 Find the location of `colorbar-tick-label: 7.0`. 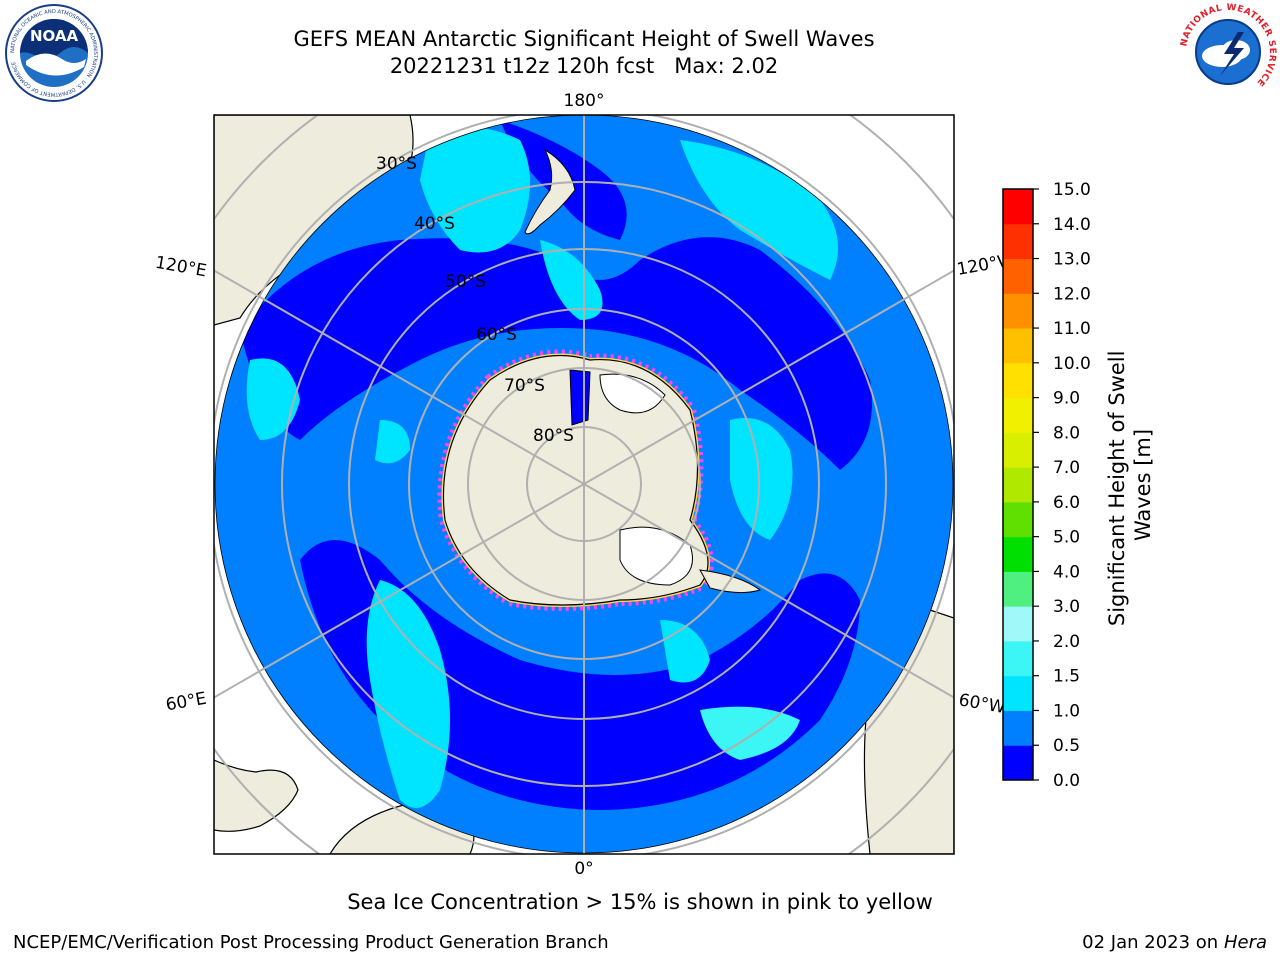

colorbar-tick-label: 7.0 is located at coordinates (1066, 468).